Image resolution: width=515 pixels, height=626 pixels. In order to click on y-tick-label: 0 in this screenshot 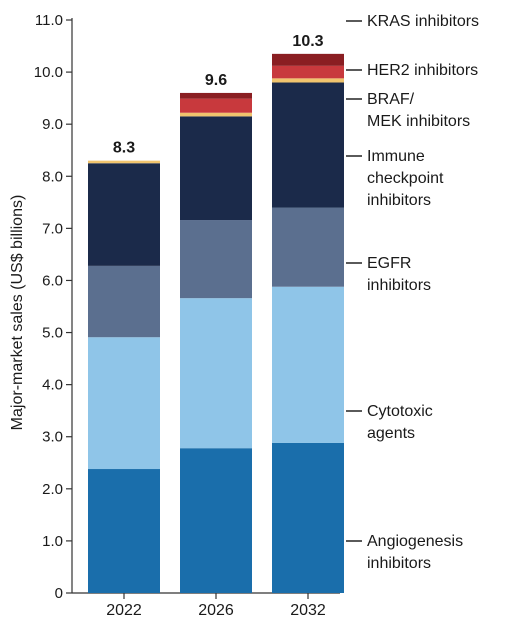, I will do `click(59, 593)`.